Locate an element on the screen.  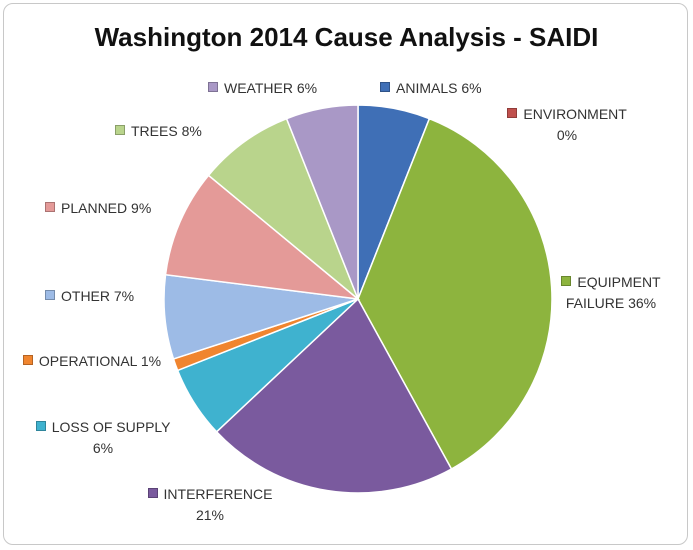
category-label: OTHER is located at coordinates (85, 296).